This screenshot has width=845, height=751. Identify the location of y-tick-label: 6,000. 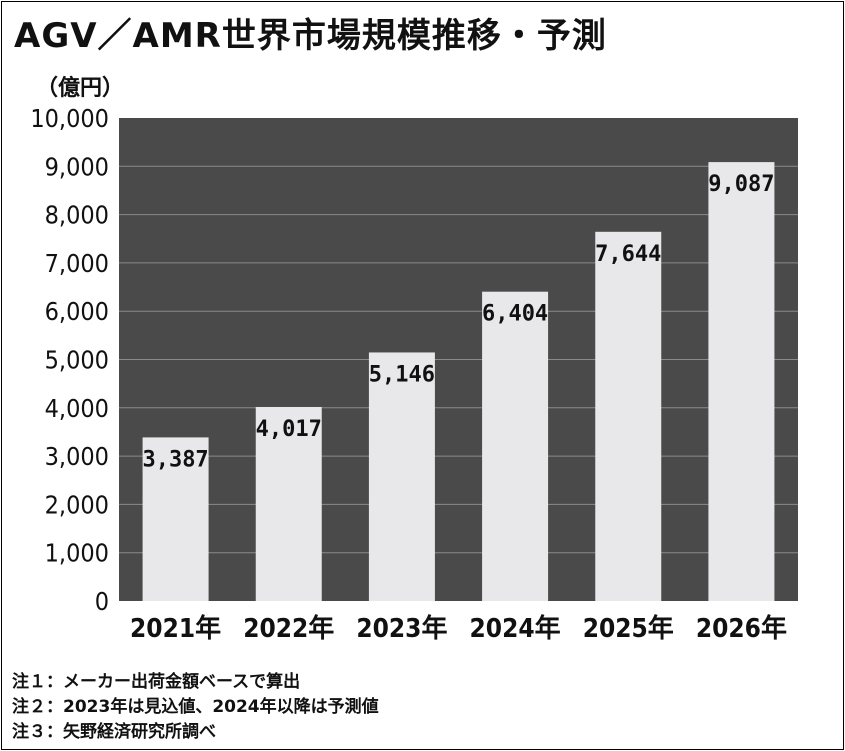
(77, 311).